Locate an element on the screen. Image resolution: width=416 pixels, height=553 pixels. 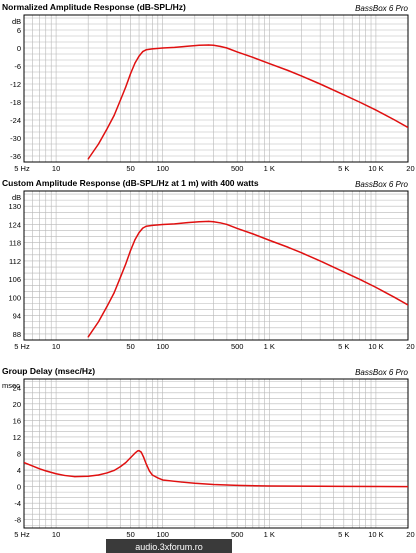
x-tick-label: 5 K is located at coordinates (343, 346).